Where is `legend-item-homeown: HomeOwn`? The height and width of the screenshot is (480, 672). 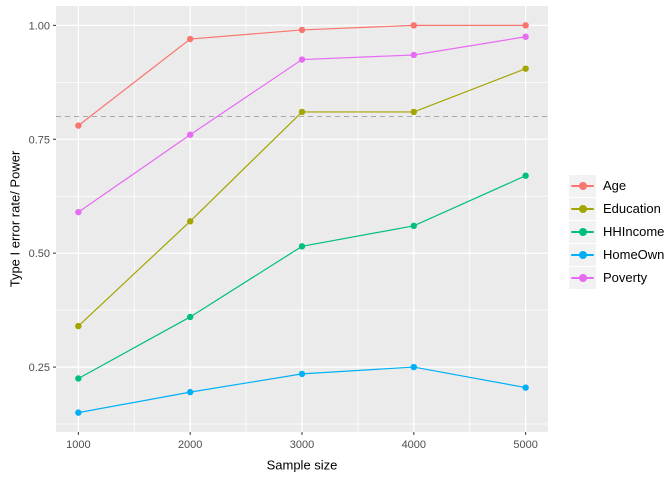 legend-item-homeown: HomeOwn is located at coordinates (616, 254).